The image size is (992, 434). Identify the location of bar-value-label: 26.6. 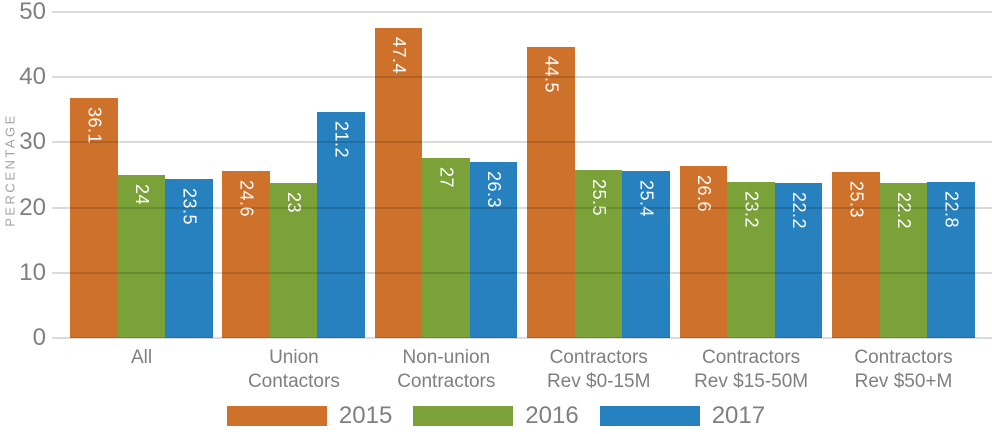
(703, 193).